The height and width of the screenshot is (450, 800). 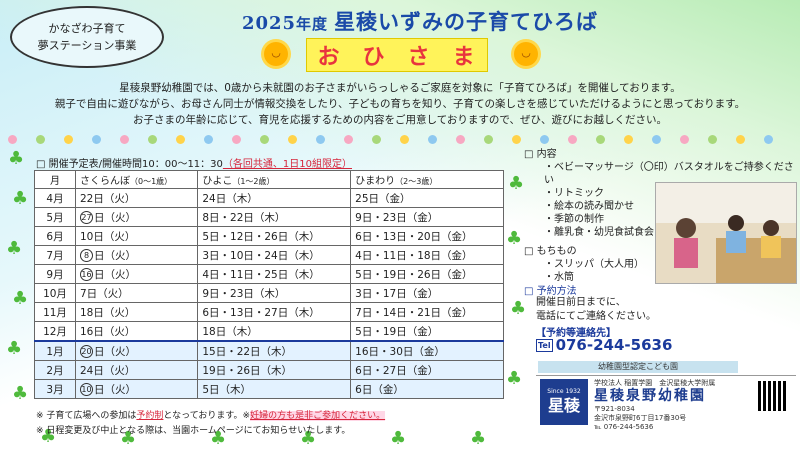 What do you see at coordinates (136, 370) in the screenshot?
I see `sakuranbo-cell: 24日（火）` at bounding box center [136, 370].